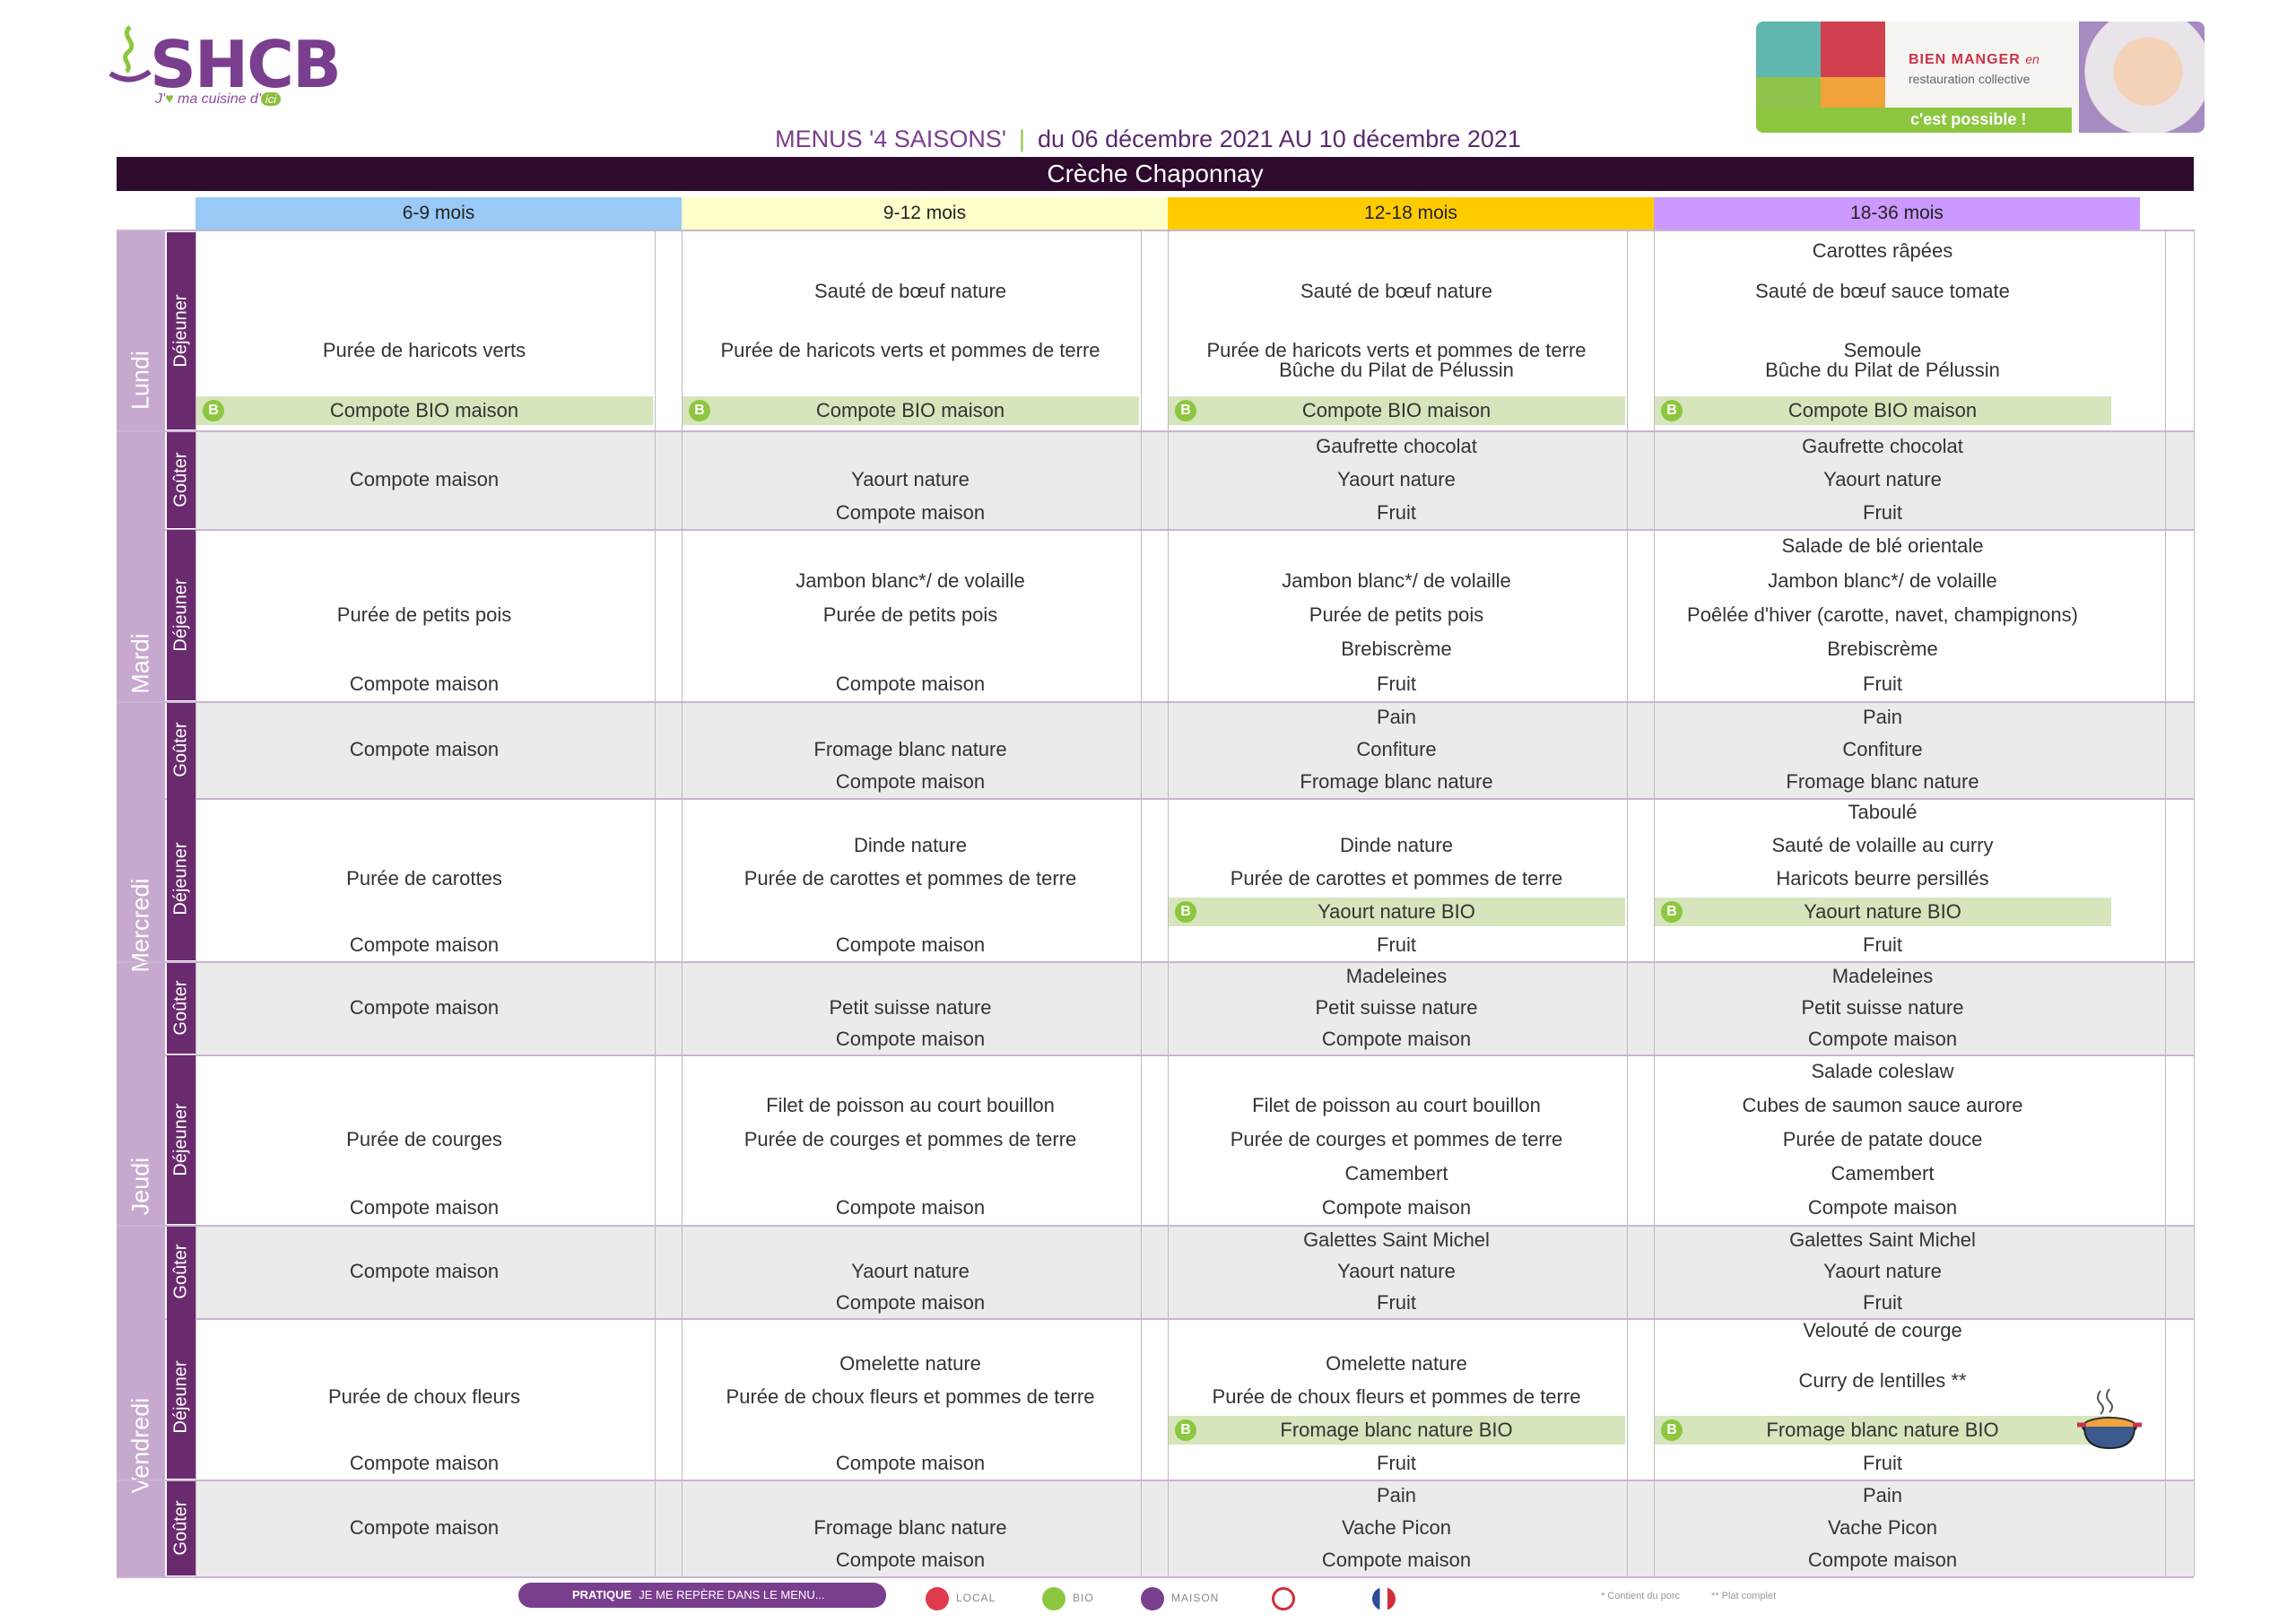  What do you see at coordinates (1396, 1139) in the screenshot?
I see `menu-item: Purée de courges et pommes de terre` at bounding box center [1396, 1139].